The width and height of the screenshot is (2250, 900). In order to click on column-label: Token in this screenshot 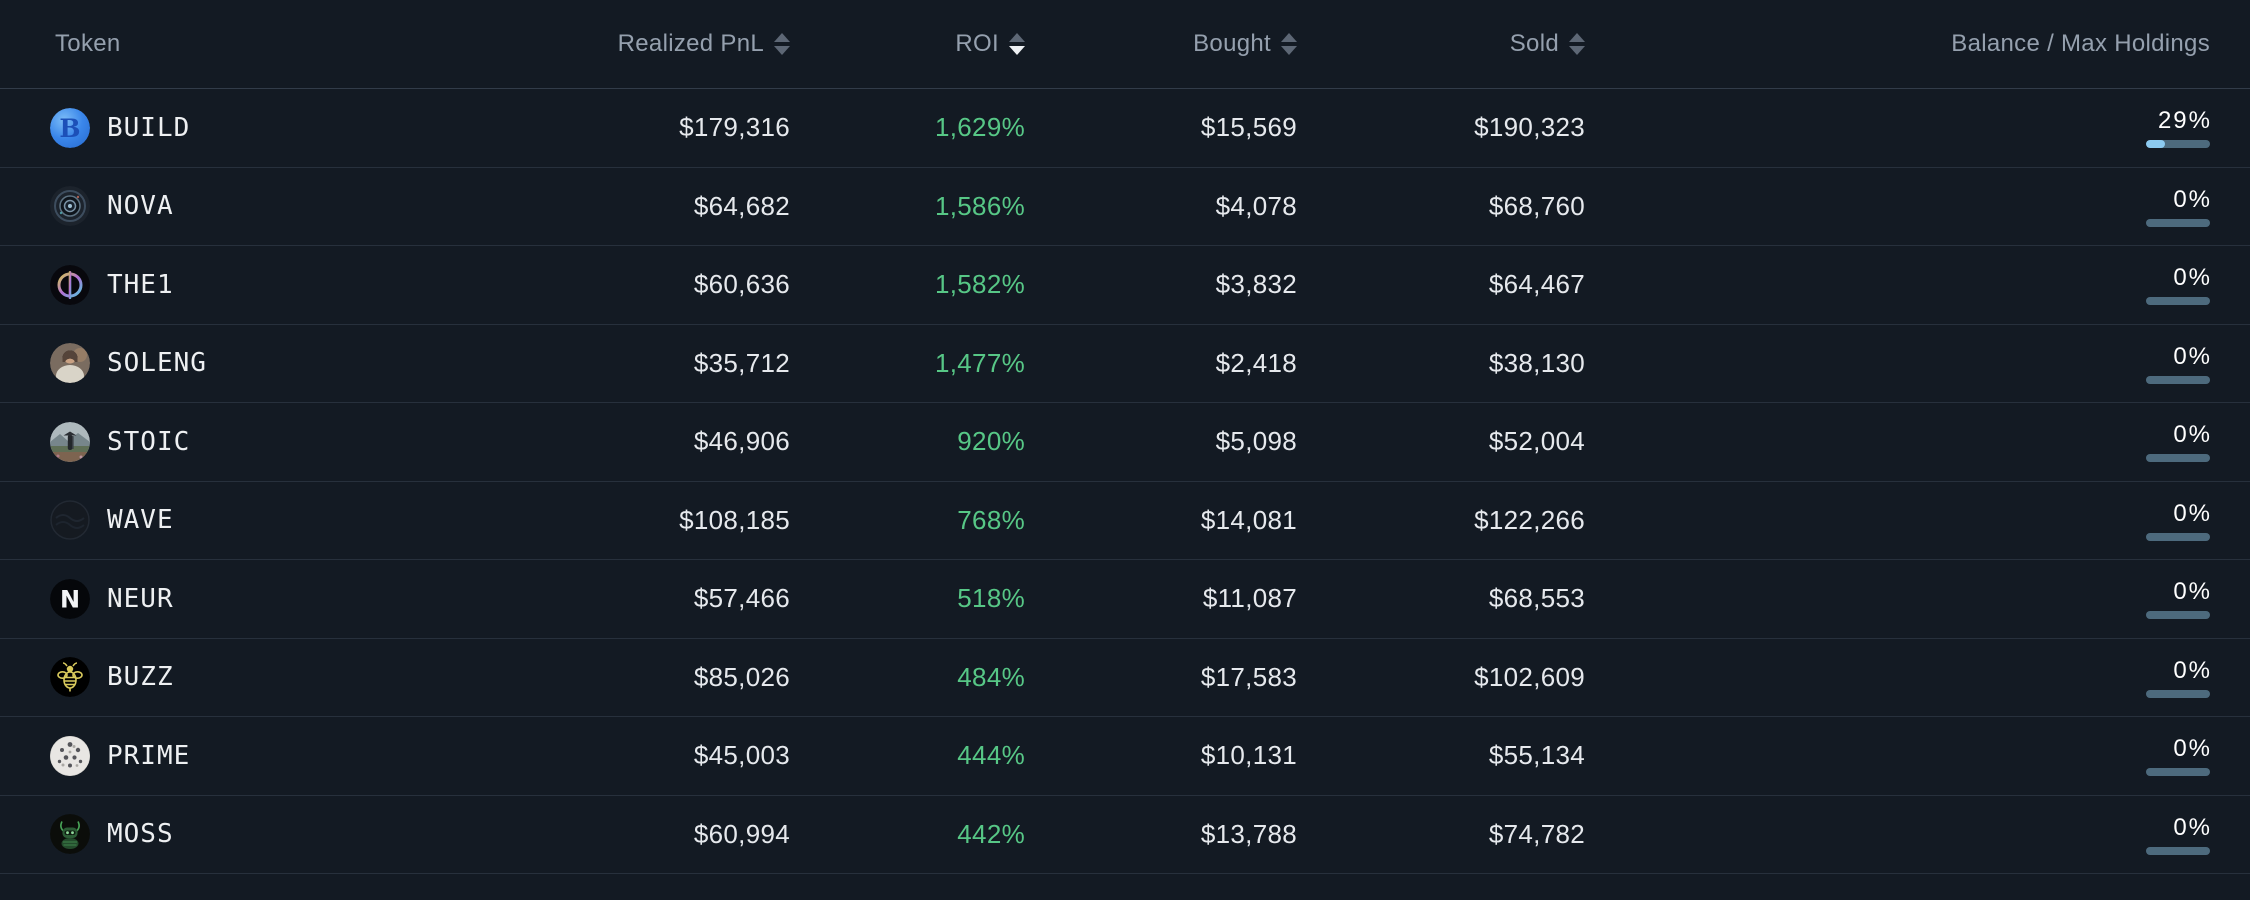, I will do `click(88, 43)`.